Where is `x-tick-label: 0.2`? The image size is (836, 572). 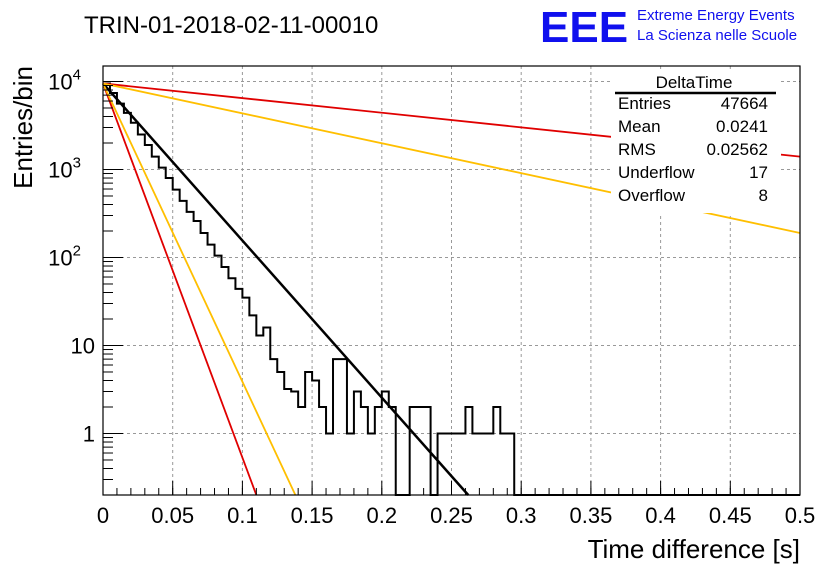 x-tick-label: 0.2 is located at coordinates (382, 515).